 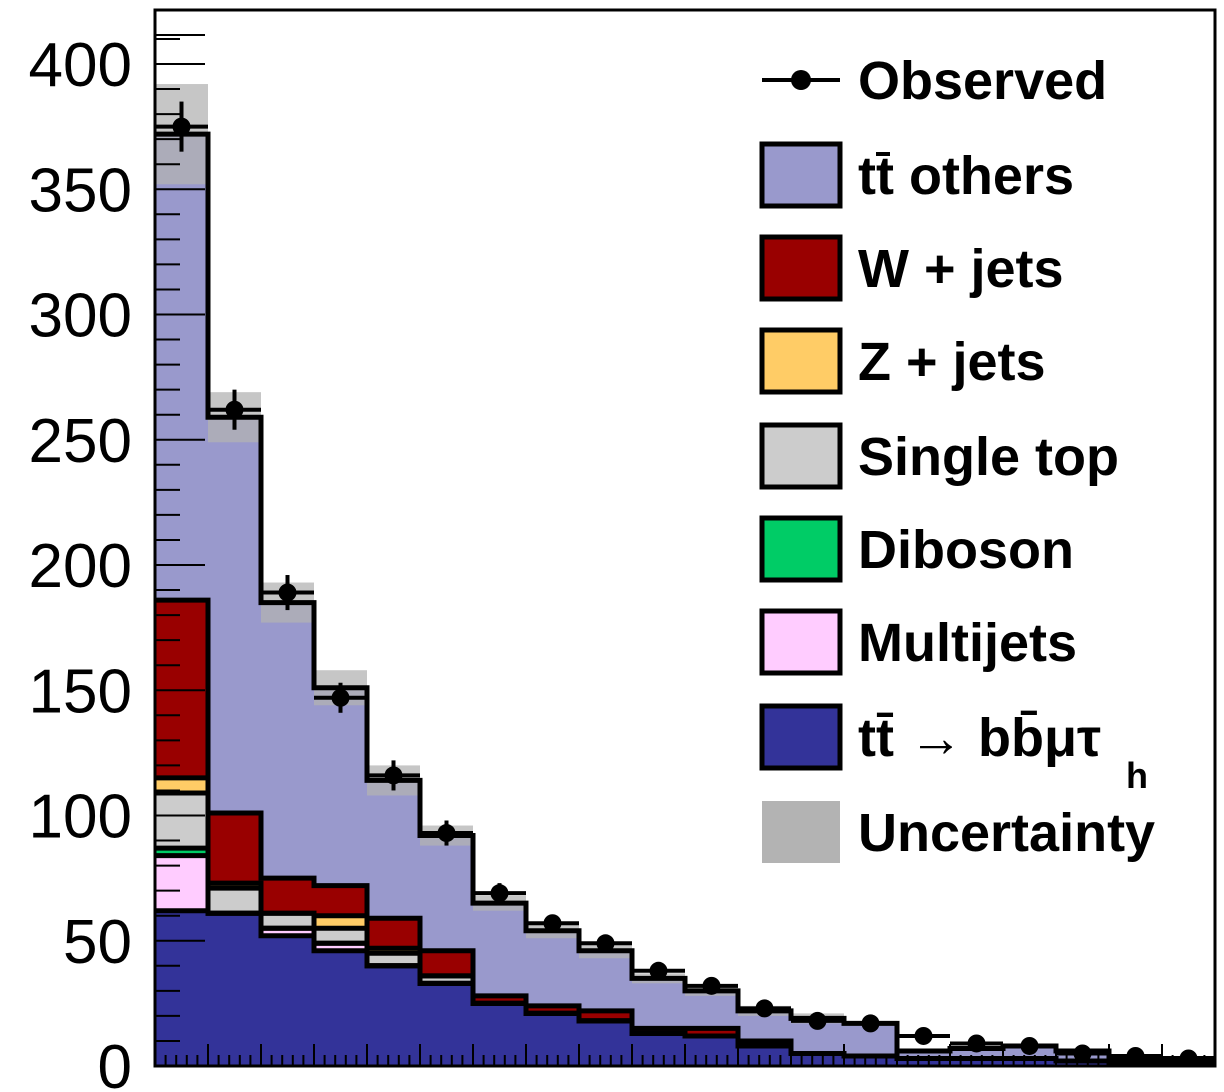 I want to click on legend-uncertainty-swatch, so click(x=801, y=832).